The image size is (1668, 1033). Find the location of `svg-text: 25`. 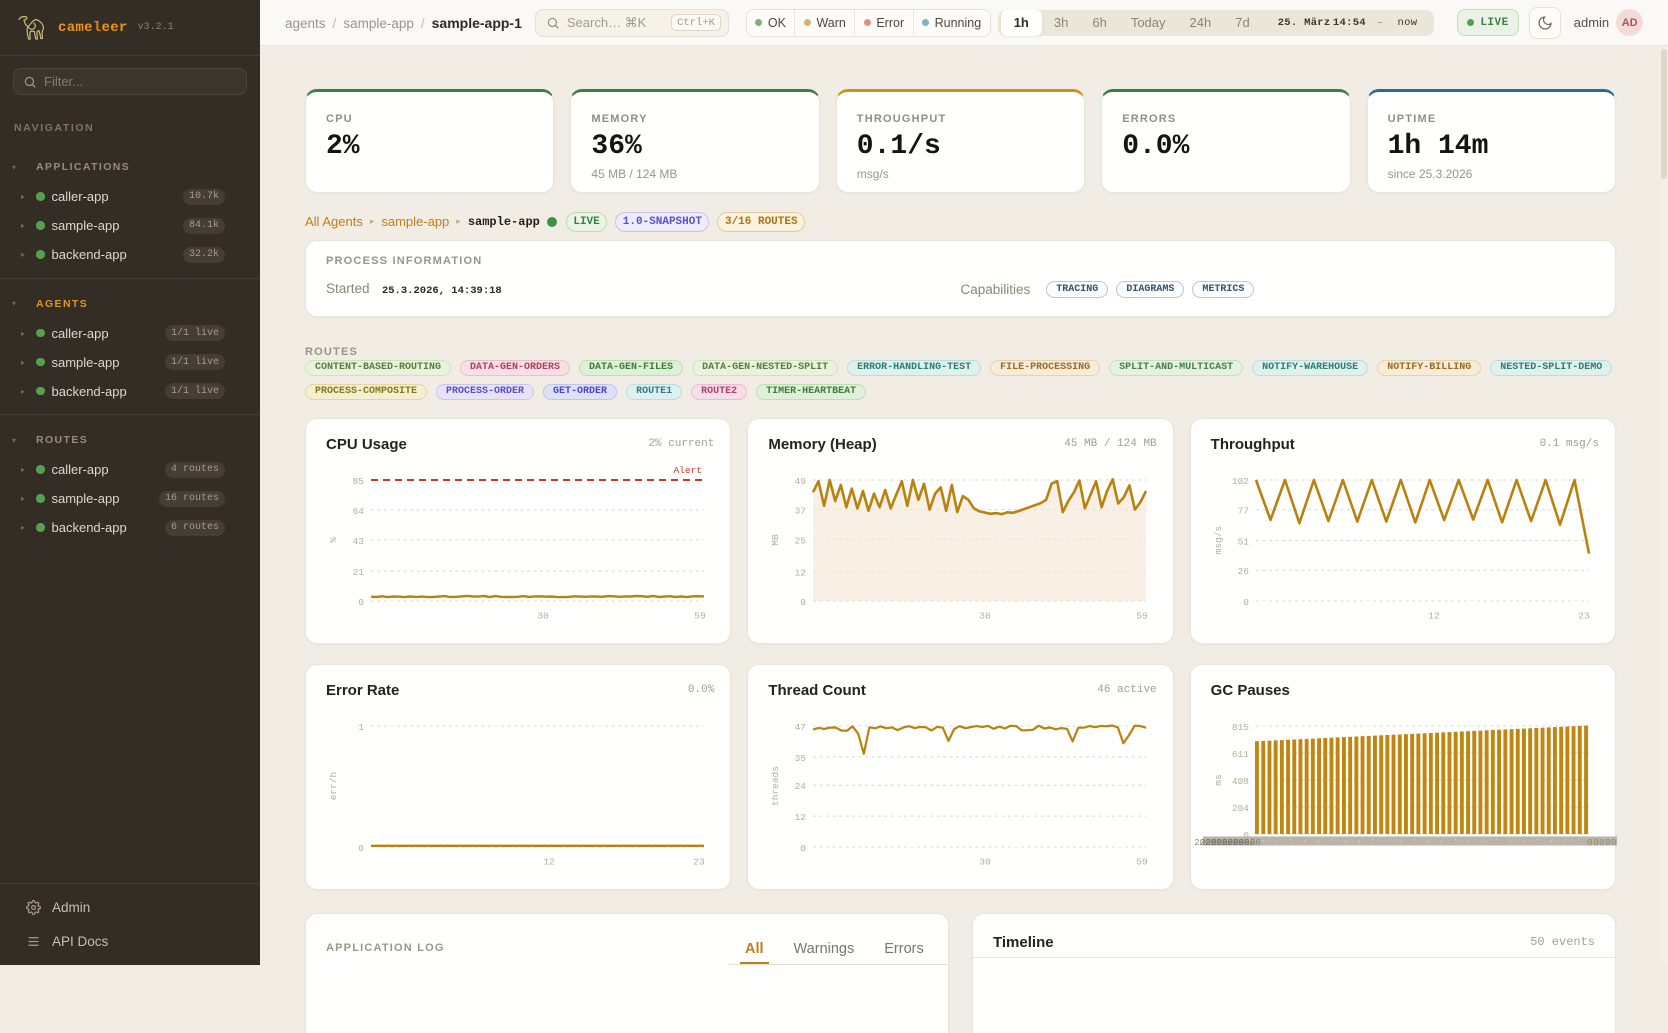

svg-text: 25 is located at coordinates (801, 540).